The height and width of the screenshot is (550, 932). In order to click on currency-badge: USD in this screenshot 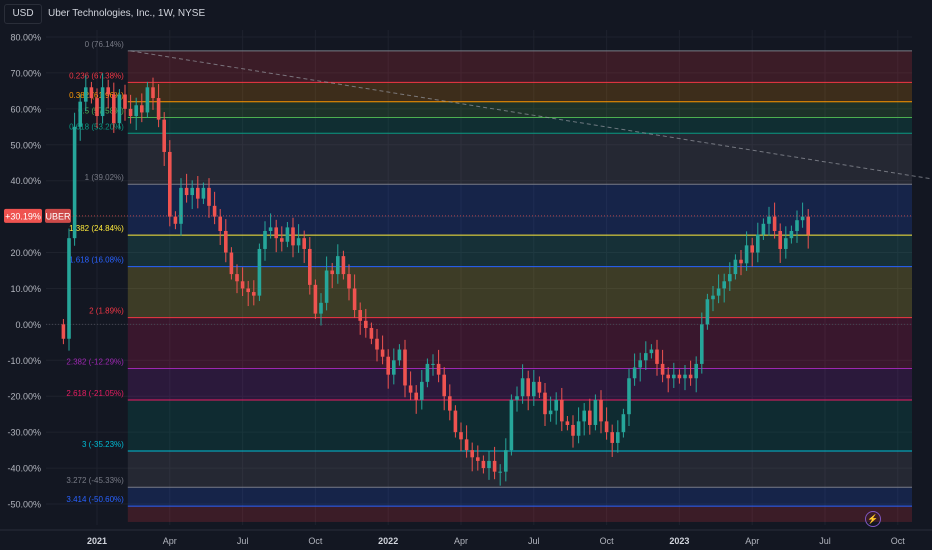, I will do `click(23, 14)`.